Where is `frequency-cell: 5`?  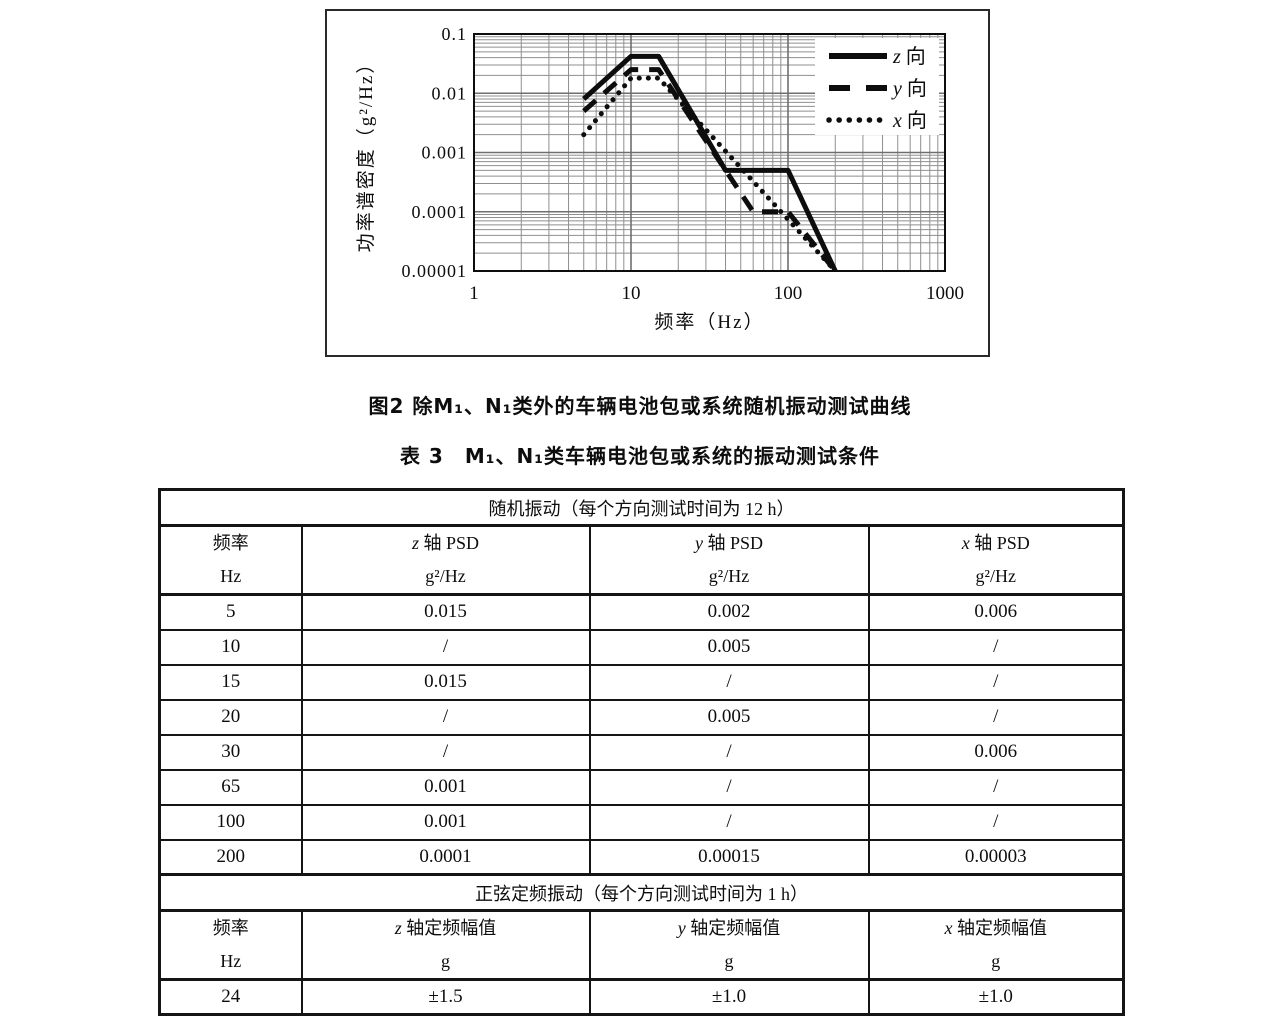
frequency-cell: 5 is located at coordinates (230, 612).